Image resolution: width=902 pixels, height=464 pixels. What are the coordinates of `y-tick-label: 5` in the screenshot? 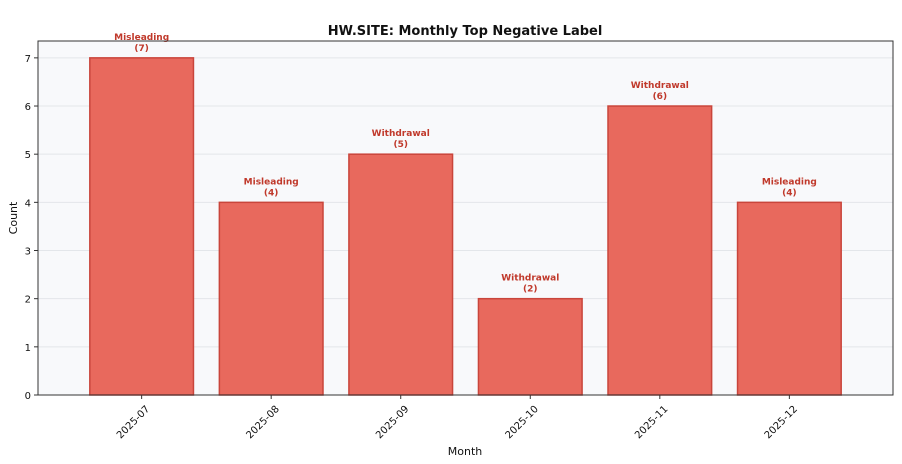 It's located at (28, 155).